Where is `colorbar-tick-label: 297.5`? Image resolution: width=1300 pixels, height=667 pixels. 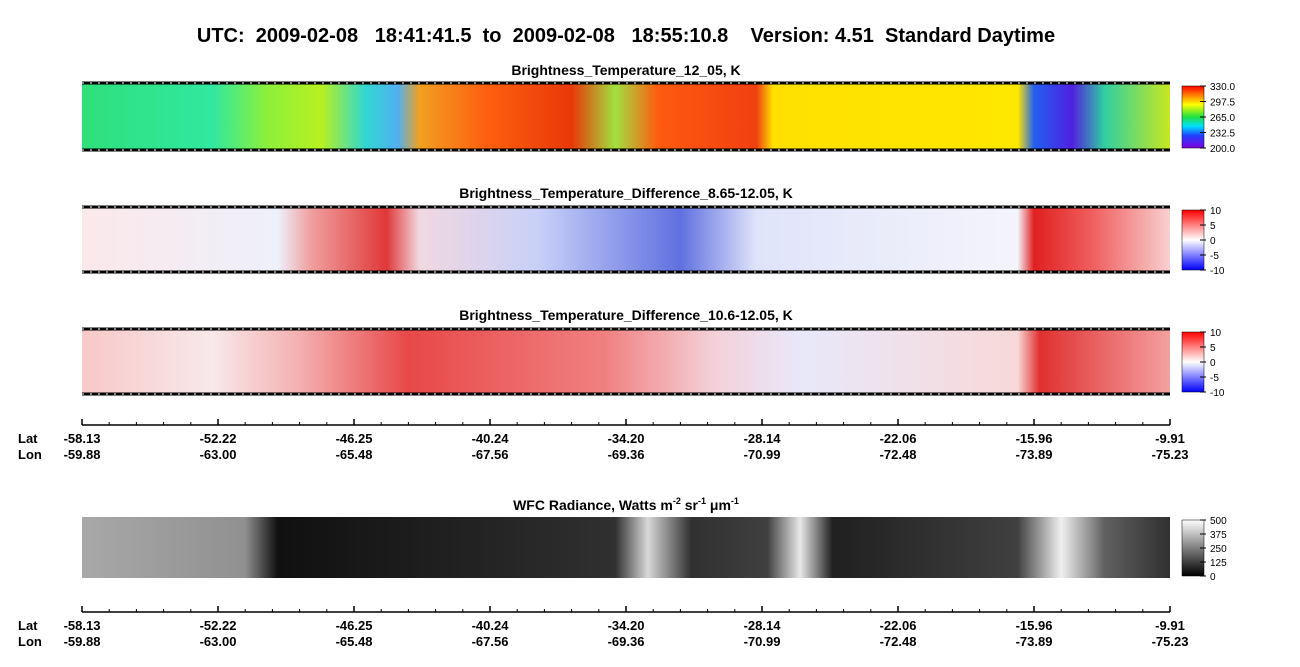
colorbar-tick-label: 297.5 is located at coordinates (1222, 103).